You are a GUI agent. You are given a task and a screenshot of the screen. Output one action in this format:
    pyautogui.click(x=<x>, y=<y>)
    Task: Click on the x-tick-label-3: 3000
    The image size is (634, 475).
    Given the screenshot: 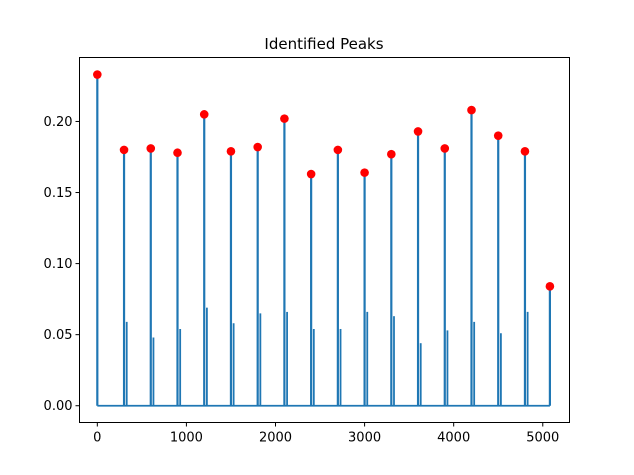 What is the action you would take?
    pyautogui.click(x=364, y=438)
    